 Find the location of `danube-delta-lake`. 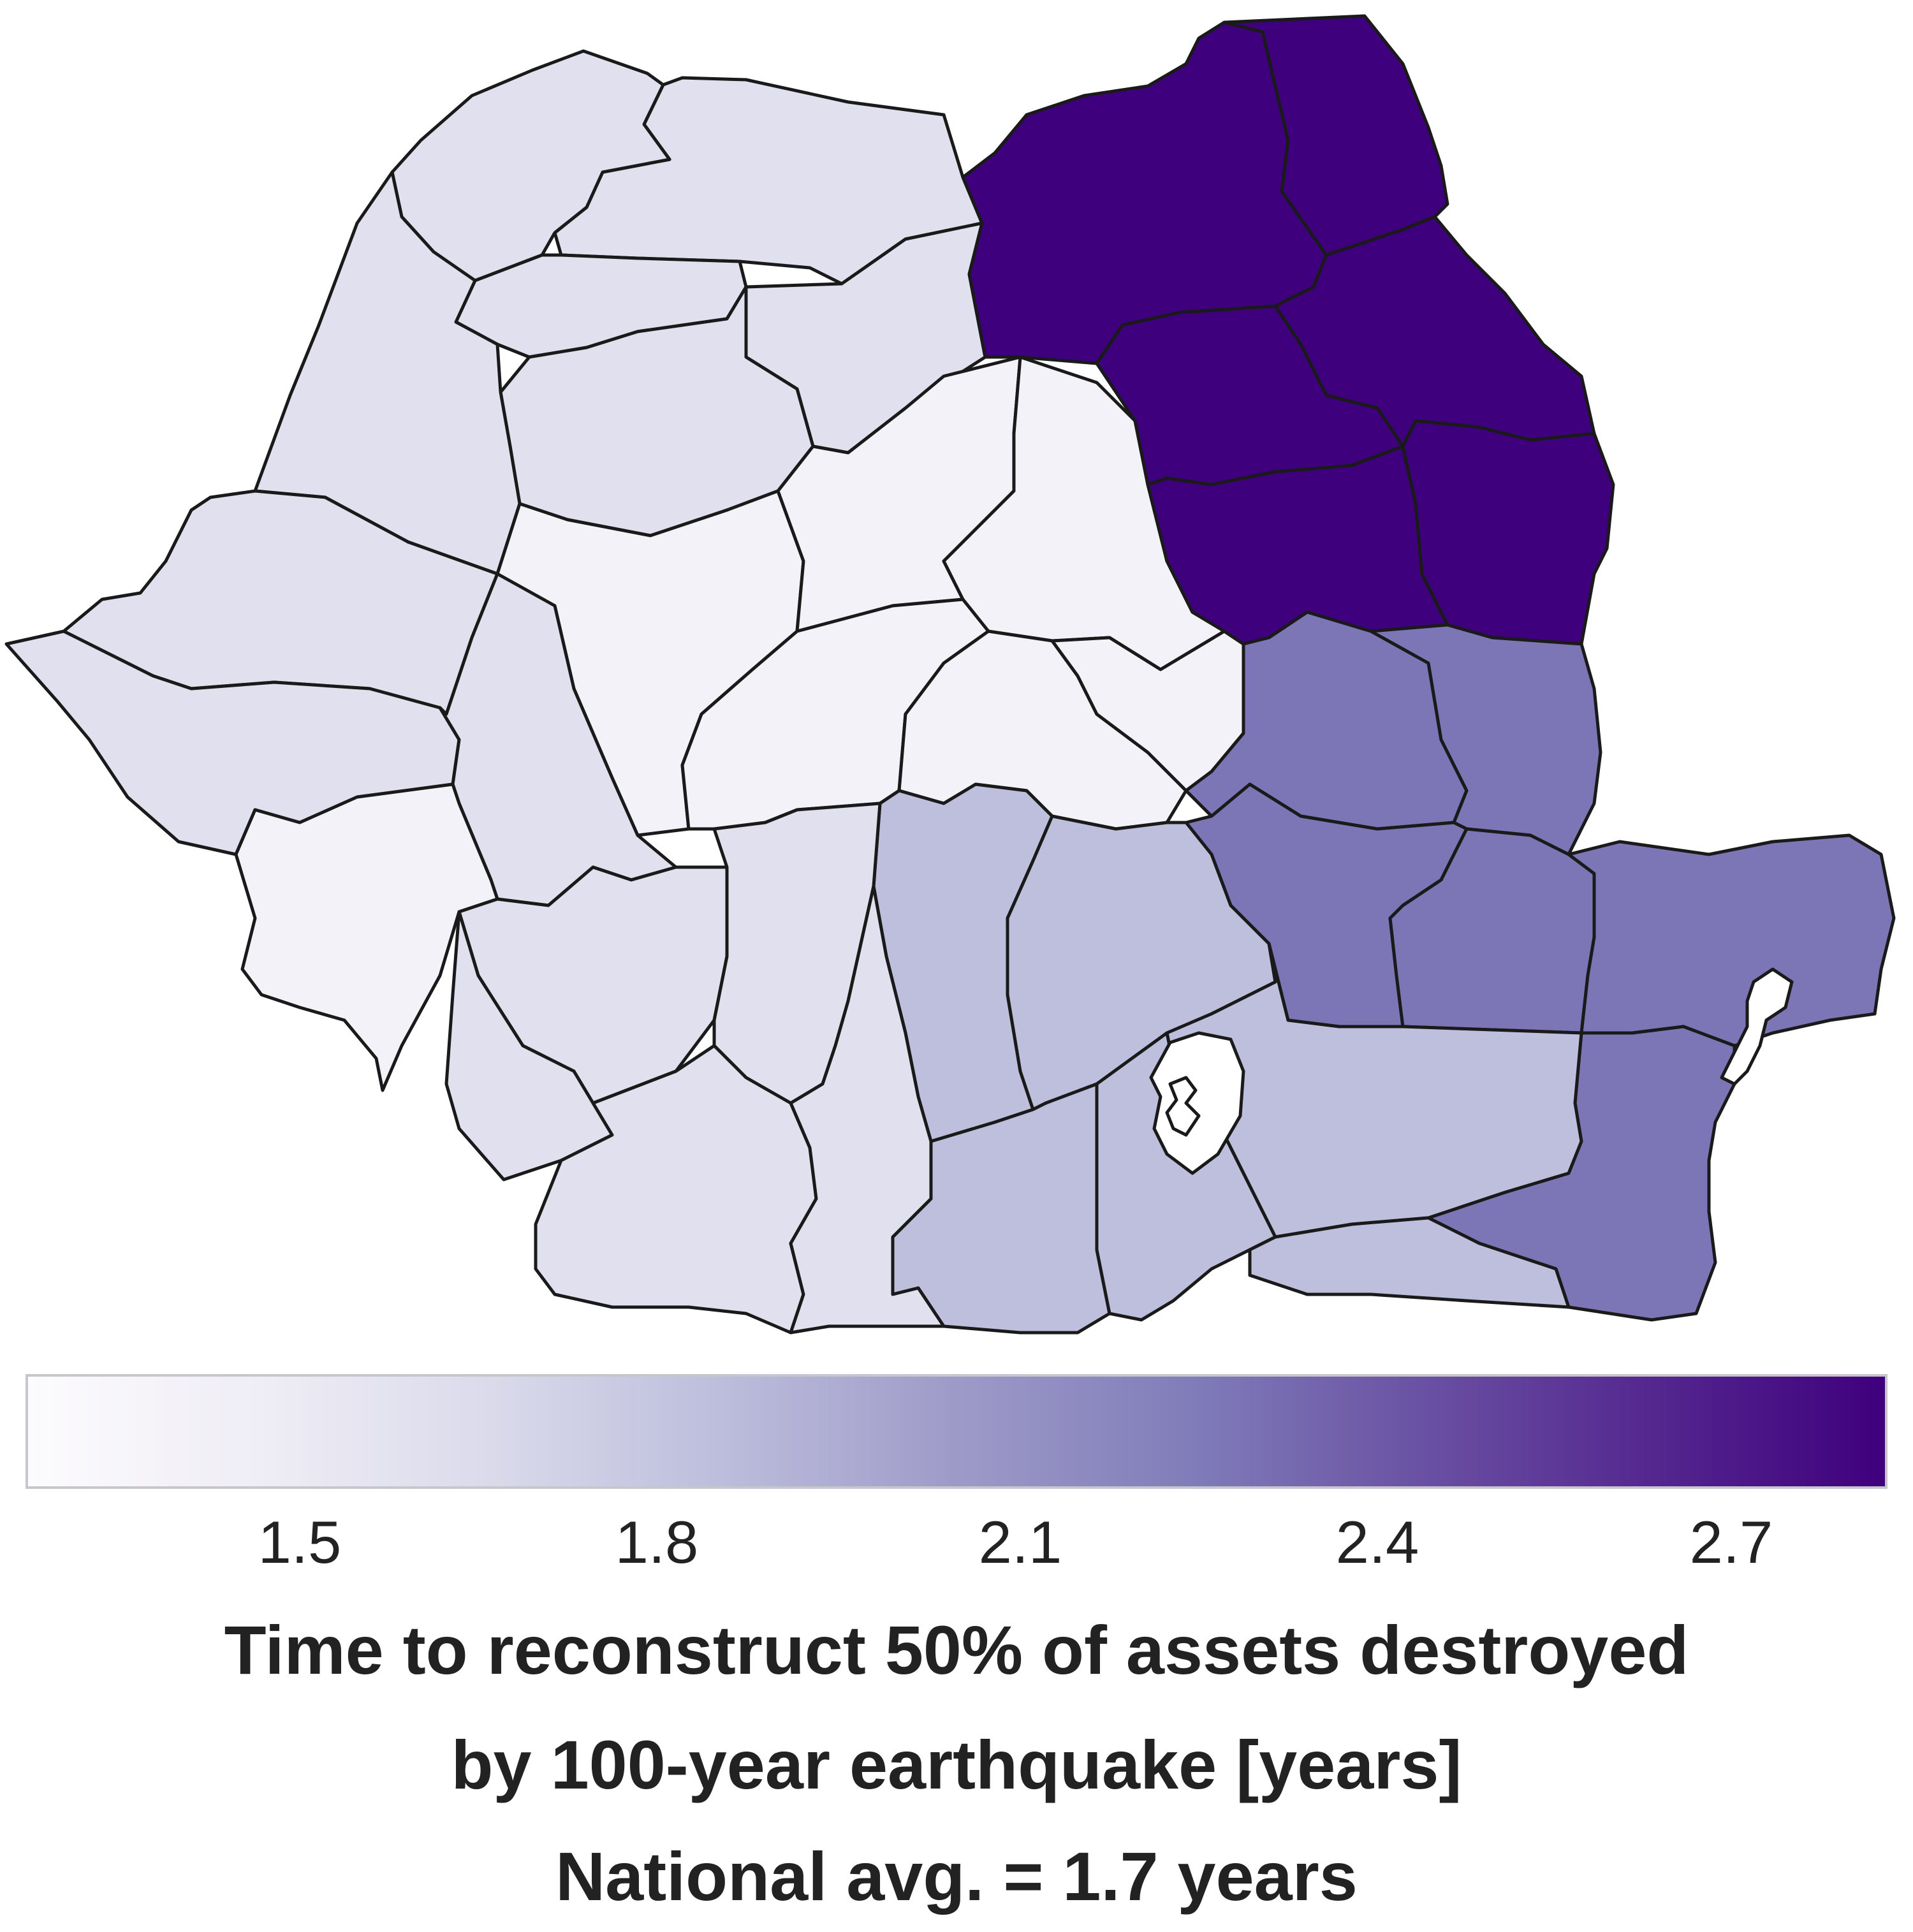

danube-delta-lake is located at coordinates (1757, 1026).